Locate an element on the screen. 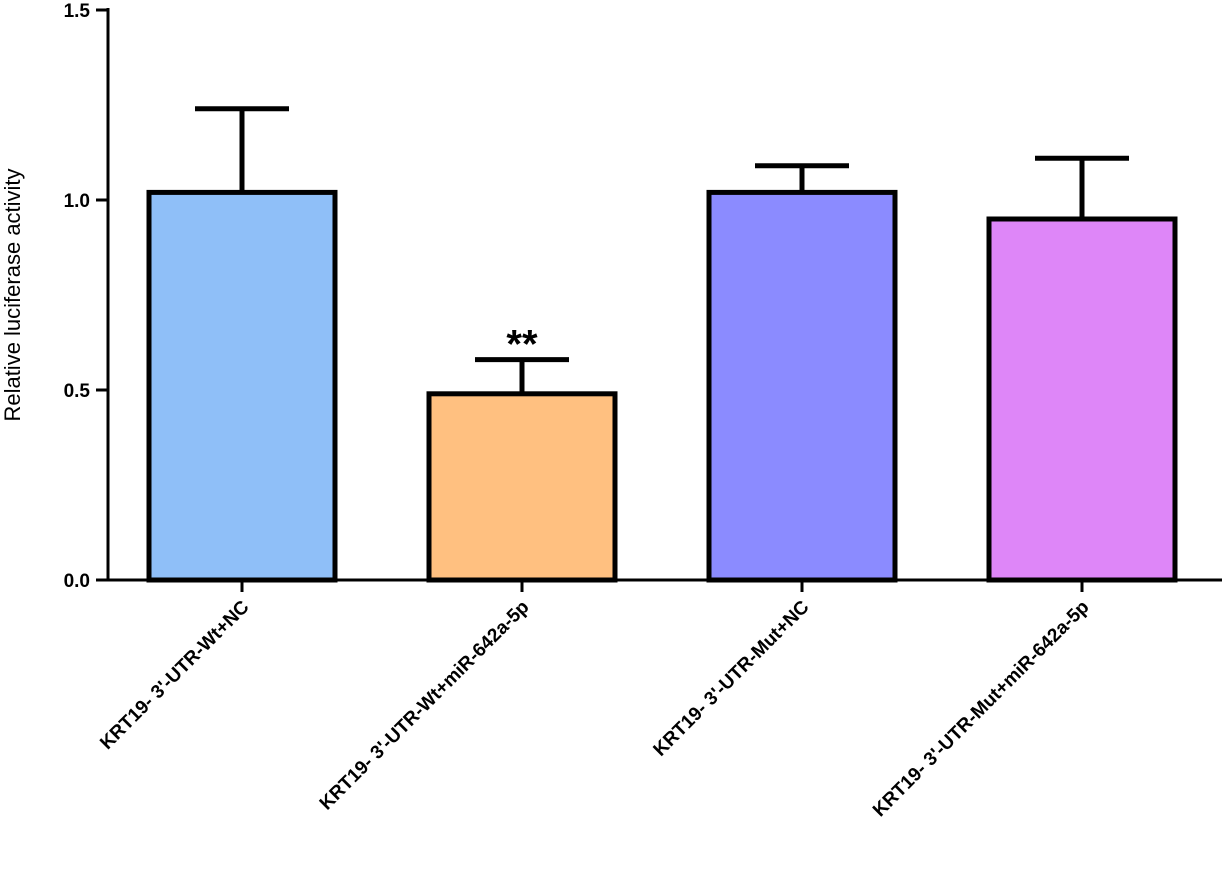  x-category-label: KRT19- 3'-UTR-Wt+NC is located at coordinates (174, 674).